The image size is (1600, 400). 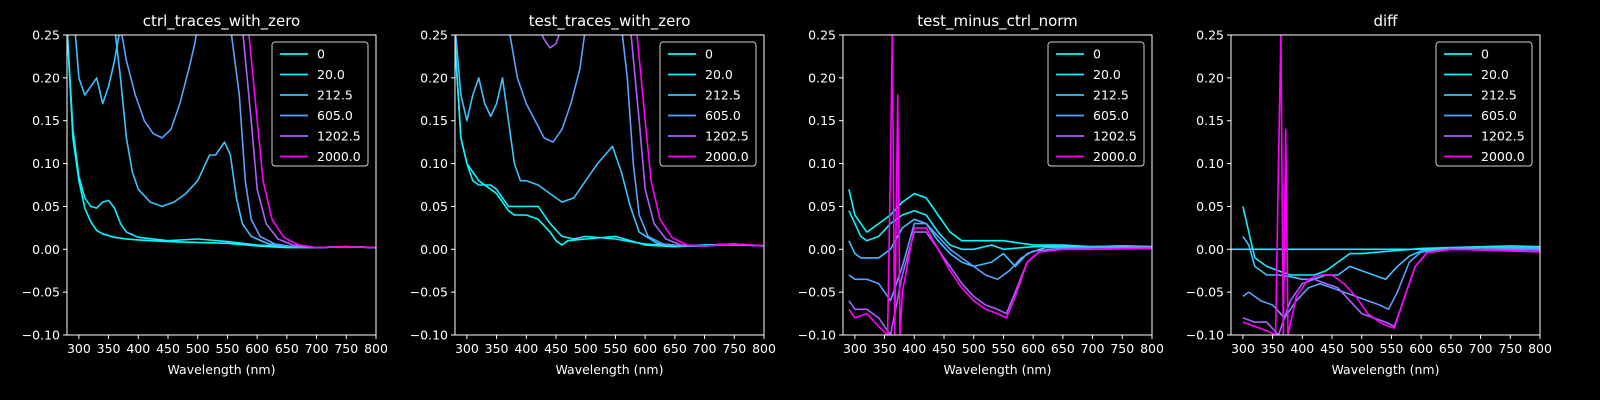 I want to click on chart-title: diff, so click(x=1385, y=21).